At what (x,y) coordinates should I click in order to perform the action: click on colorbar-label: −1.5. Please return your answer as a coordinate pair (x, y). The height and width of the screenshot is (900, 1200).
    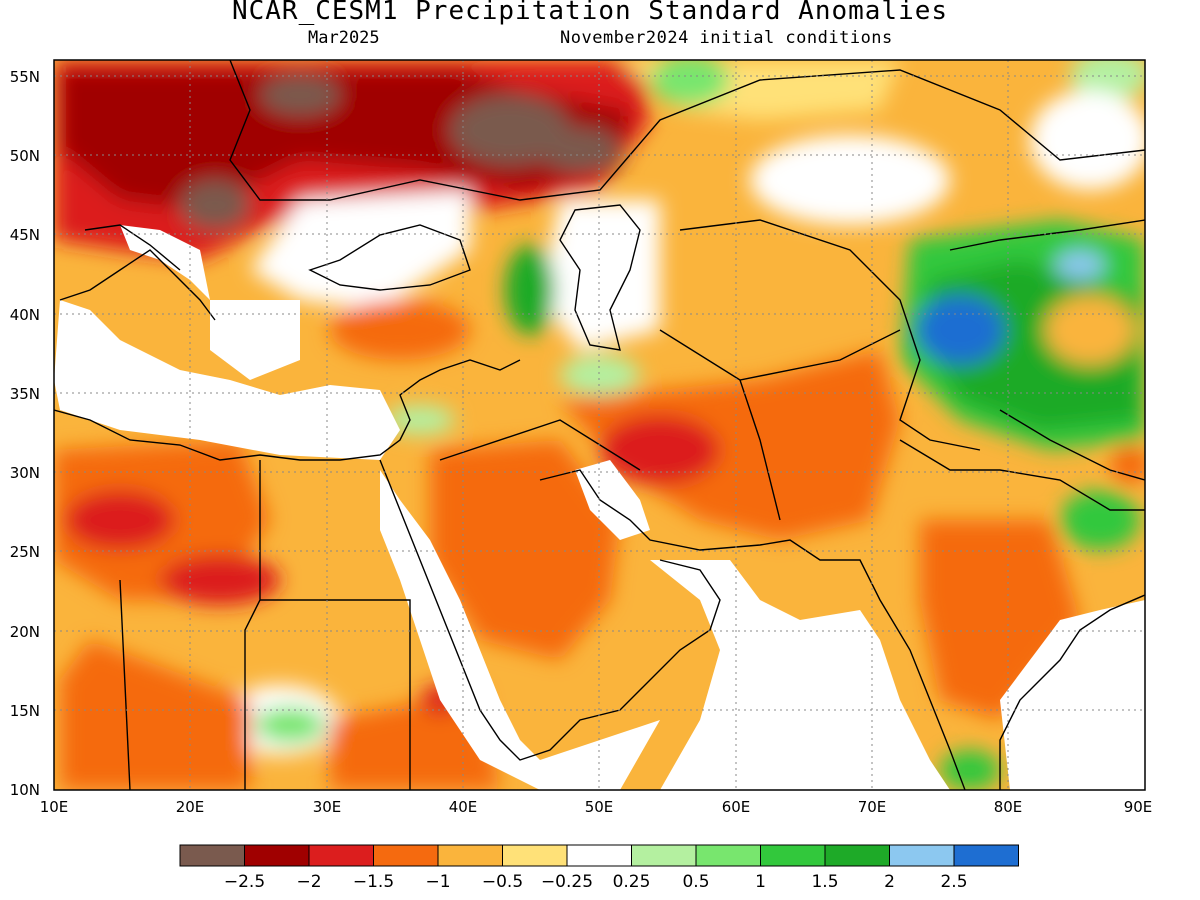
    Looking at the image, I should click on (373, 882).